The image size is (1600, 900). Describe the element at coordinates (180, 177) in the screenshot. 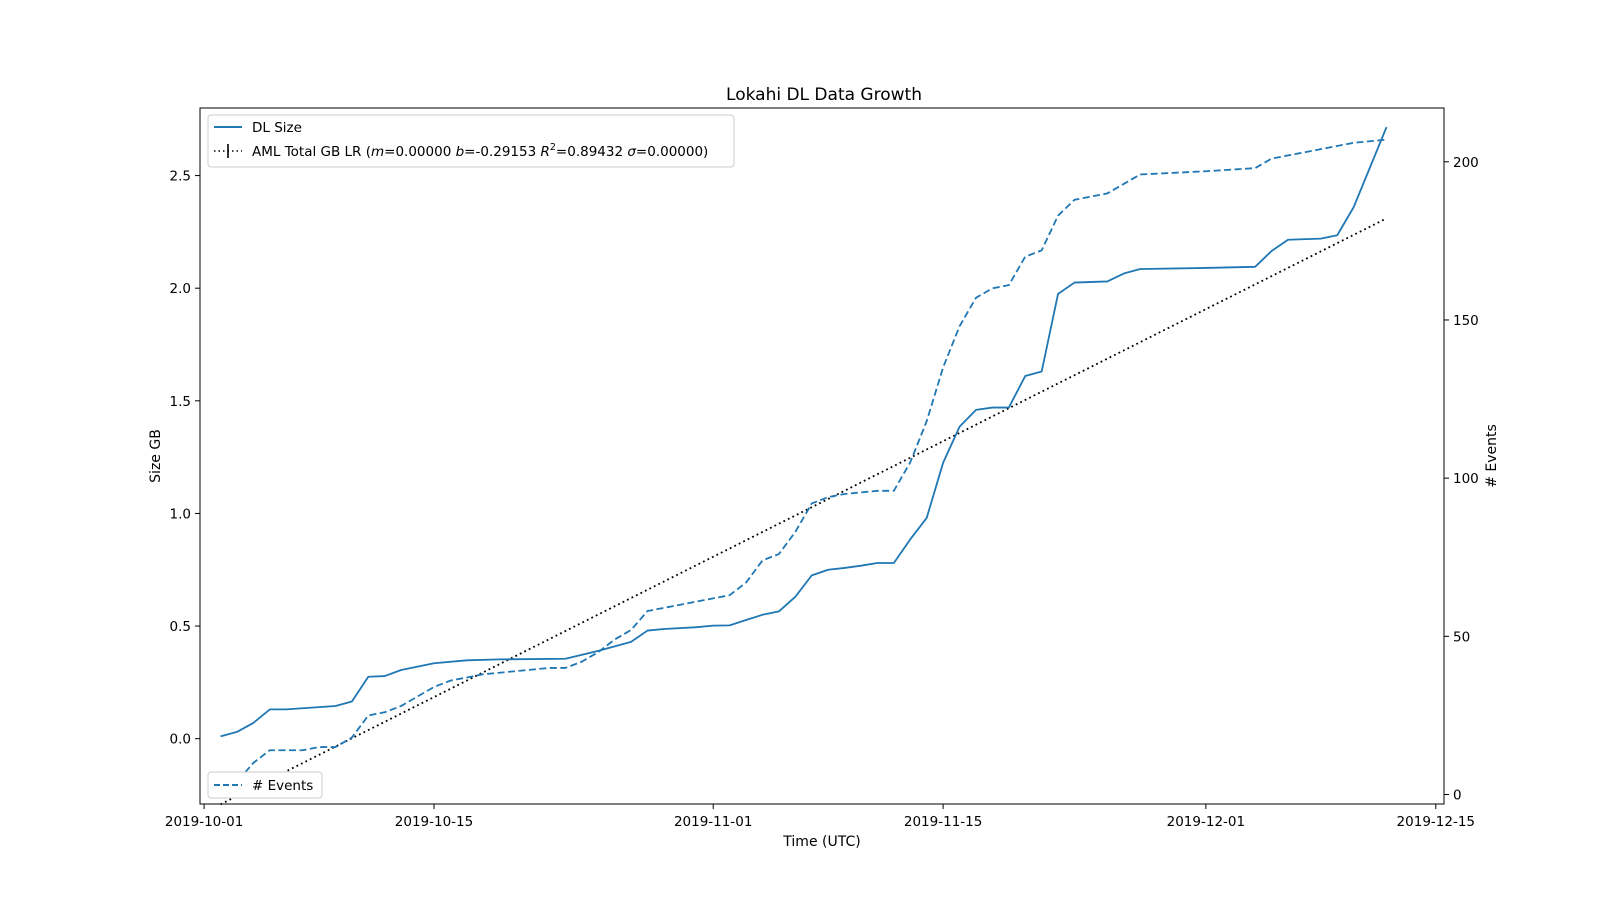

I see `y-tick-label: 2.5` at that location.